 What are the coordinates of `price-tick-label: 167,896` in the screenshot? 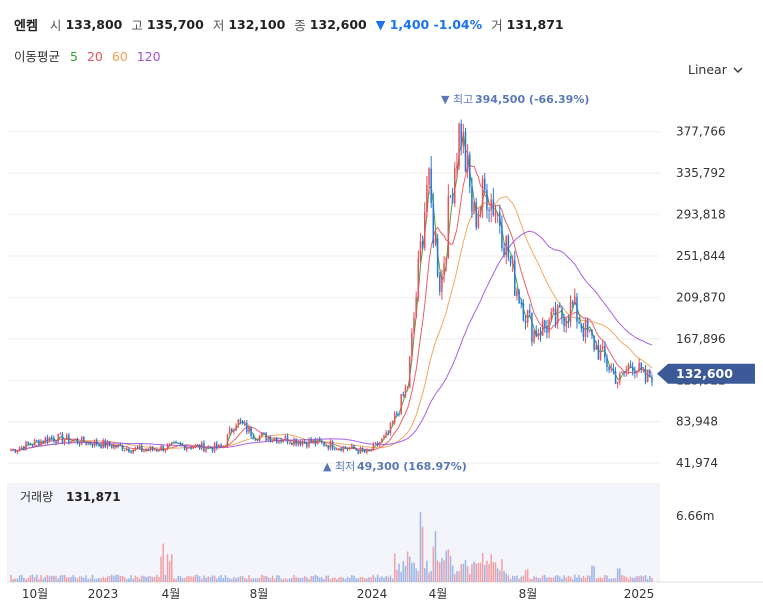 It's located at (701, 339).